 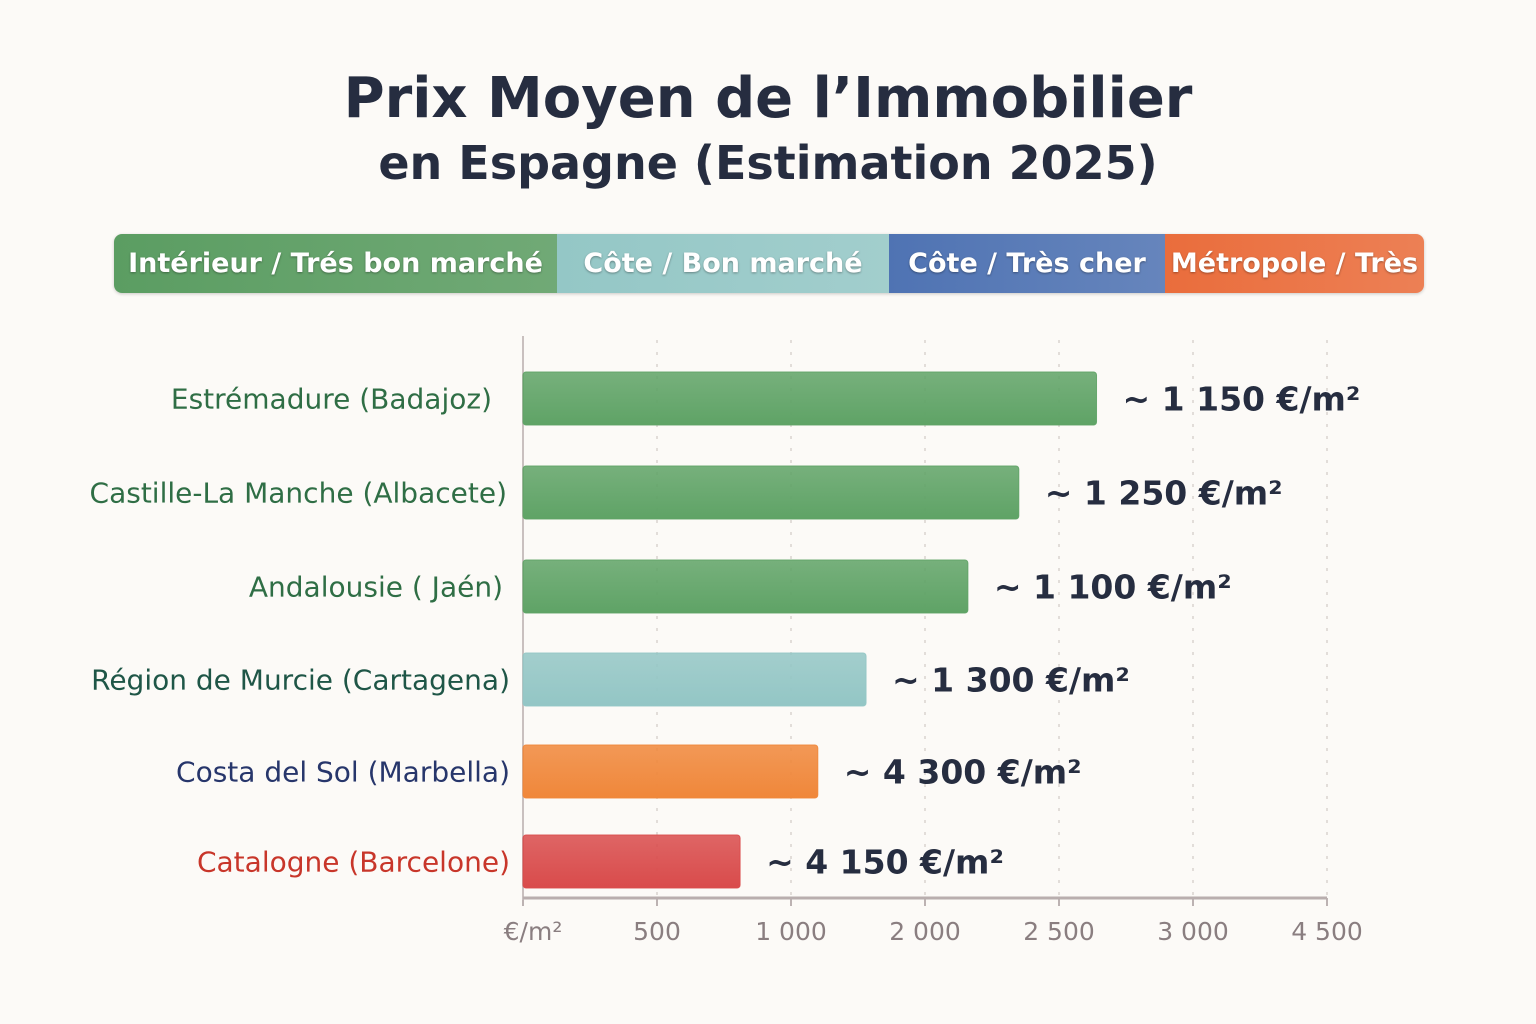 What do you see at coordinates (1242, 399) in the screenshot?
I see `data-label: ~ 1 150 €/m²` at bounding box center [1242, 399].